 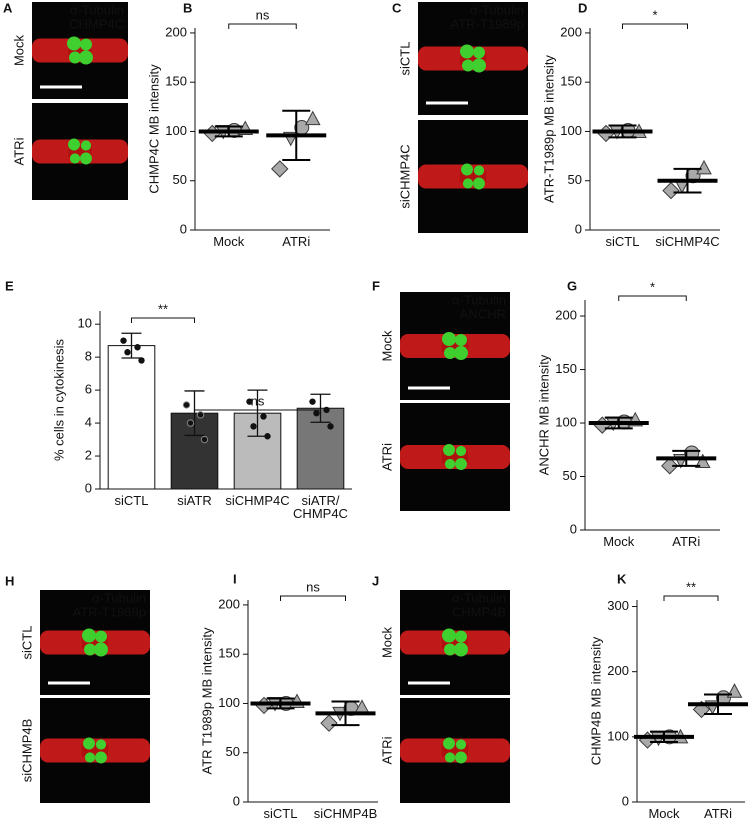 I want to click on x-tick-holder: siCHMP4C, so click(x=687, y=242).